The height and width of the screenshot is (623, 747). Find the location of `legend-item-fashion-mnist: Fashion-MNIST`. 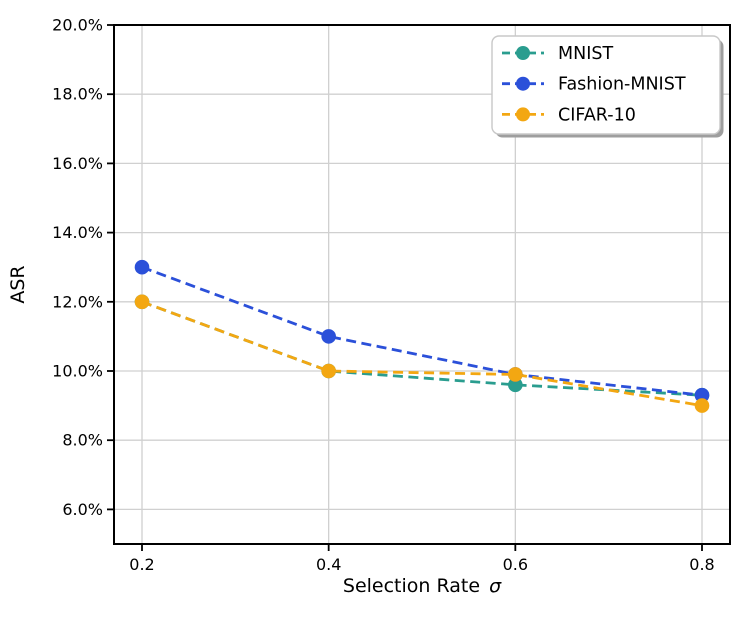

legend-item-fashion-mnist: Fashion-MNIST is located at coordinates (594, 85).